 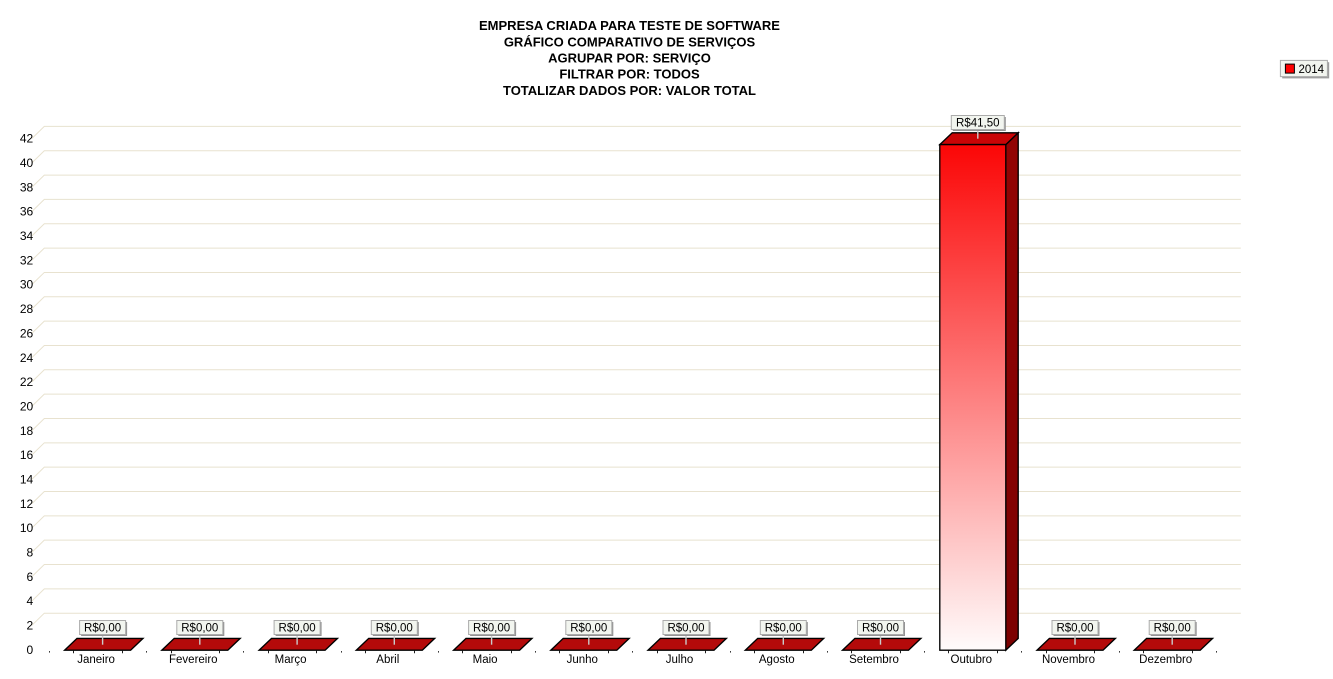 I want to click on svg-text: 20, so click(x=27, y=406).